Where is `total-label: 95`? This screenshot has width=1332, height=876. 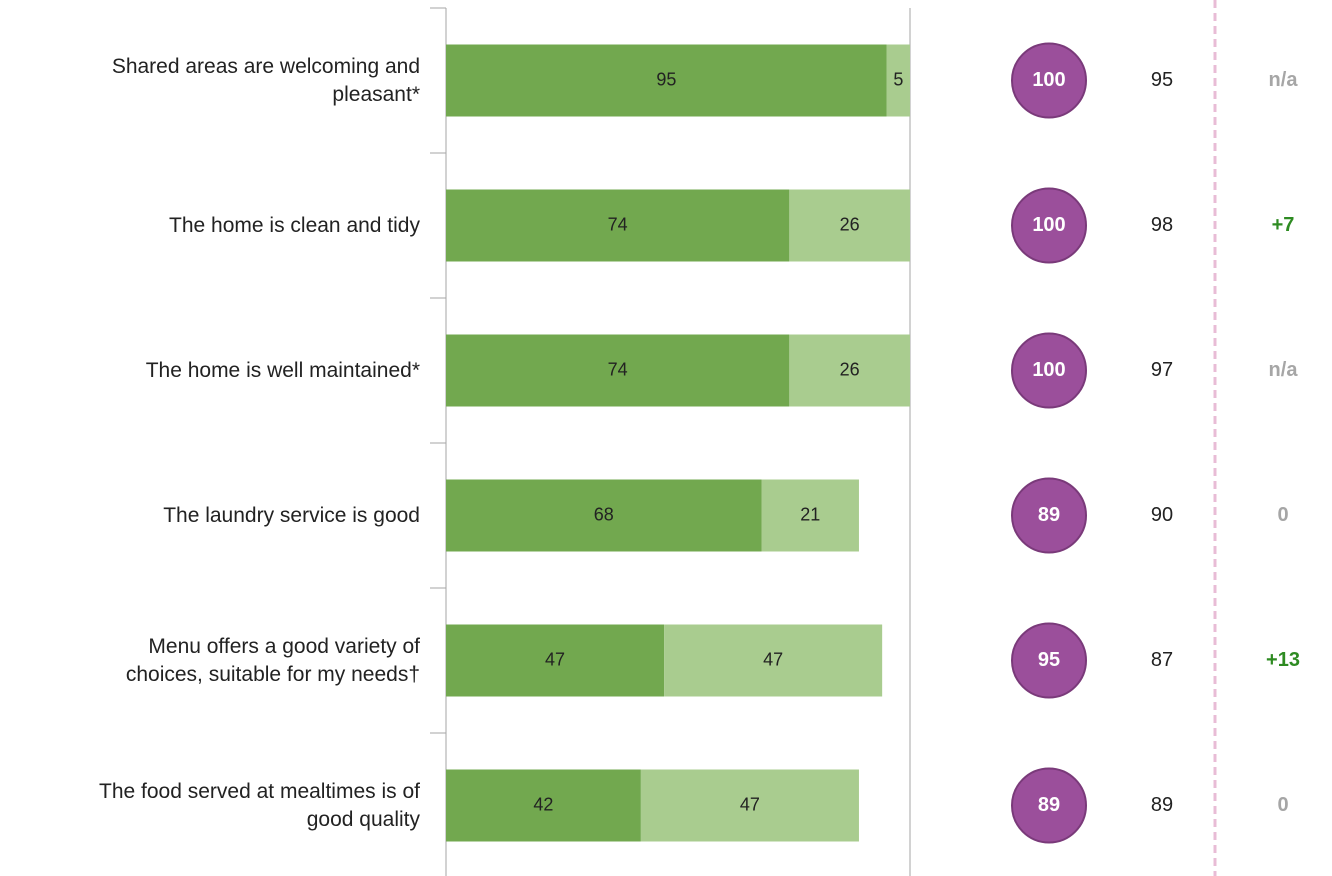 total-label: 95 is located at coordinates (1049, 660).